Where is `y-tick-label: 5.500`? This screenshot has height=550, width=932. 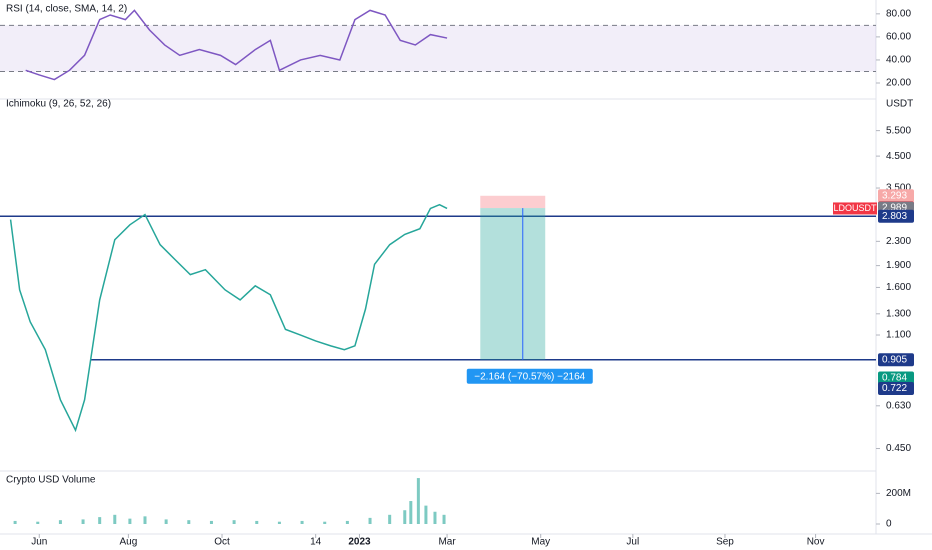
y-tick-label: 5.500 is located at coordinates (898, 130).